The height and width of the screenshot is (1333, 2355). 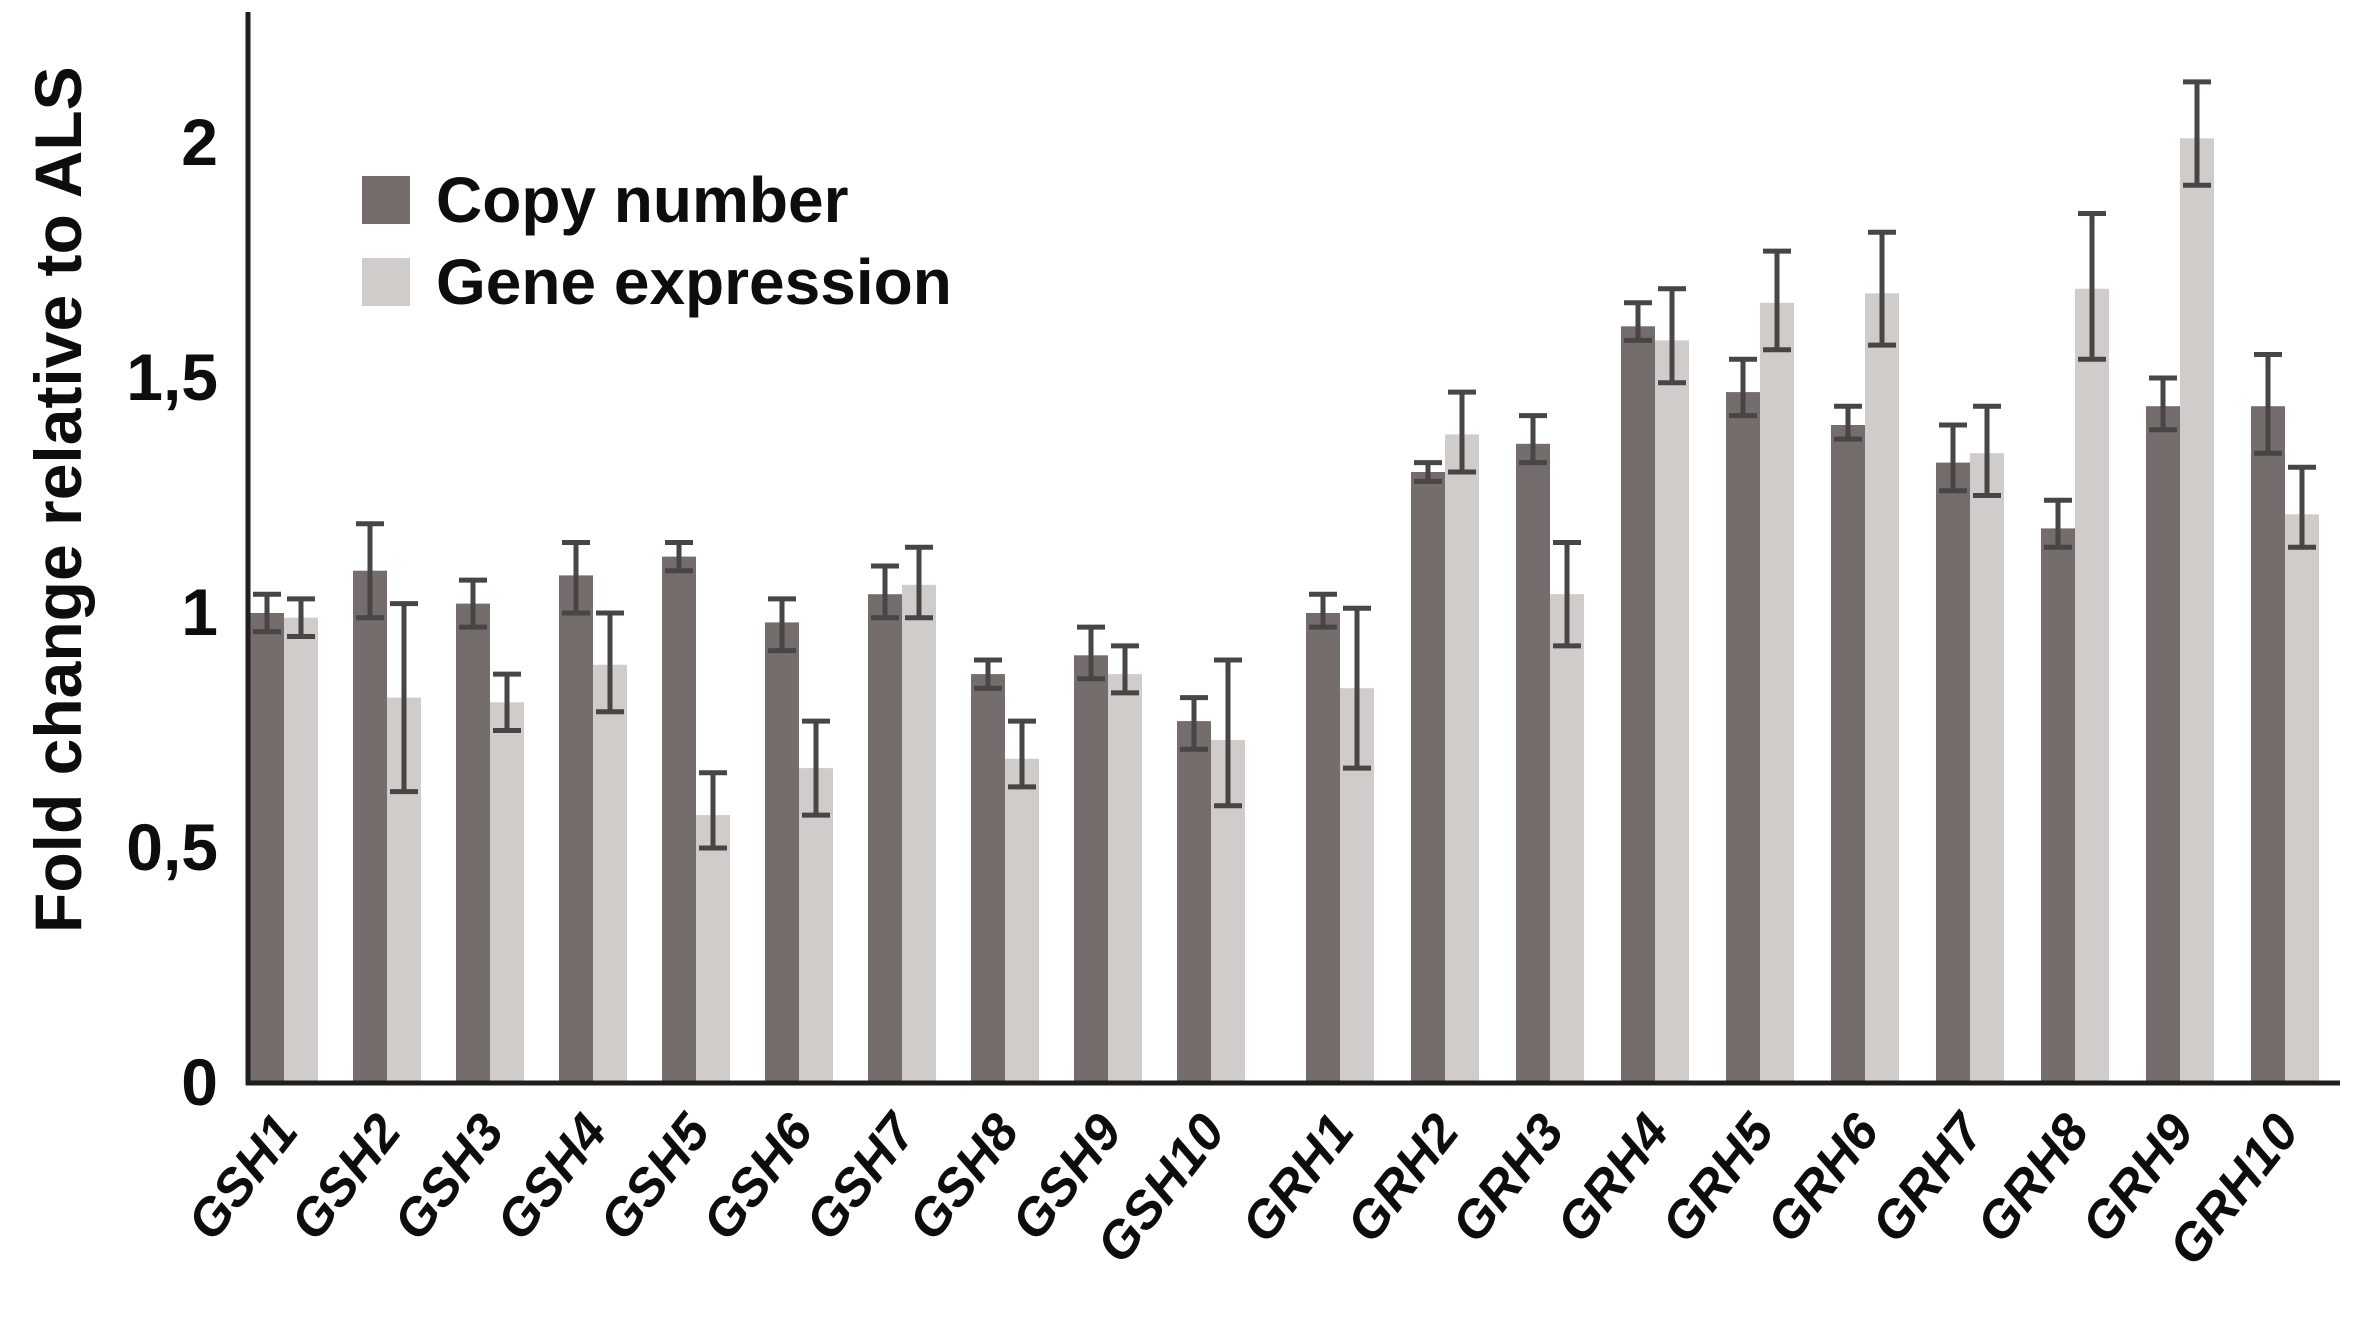 What do you see at coordinates (2268, 744) in the screenshot?
I see `bar-copy-number-grh10` at bounding box center [2268, 744].